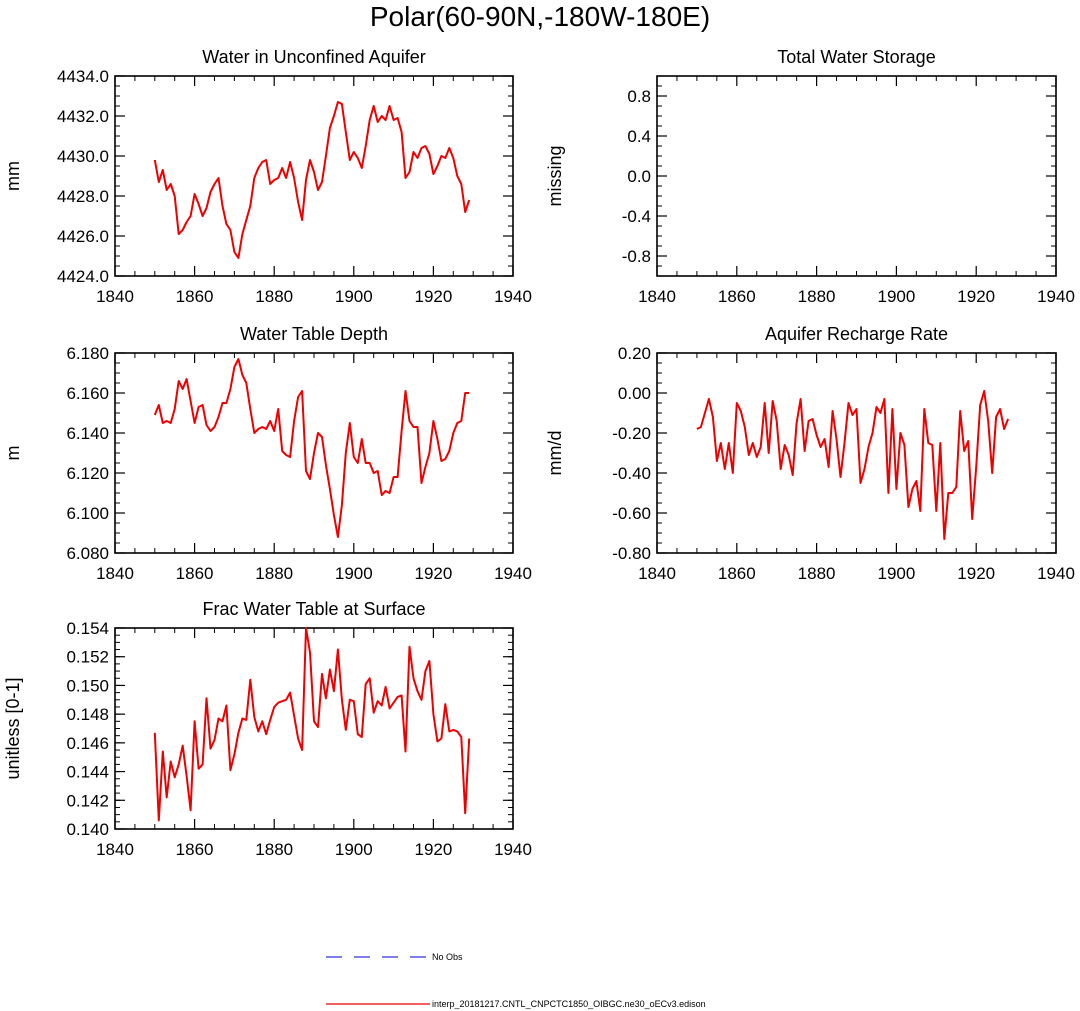 Image resolution: width=1080 pixels, height=1011 pixels. Describe the element at coordinates (555, 453) in the screenshot. I see `y-axis-label: mm/d` at that location.